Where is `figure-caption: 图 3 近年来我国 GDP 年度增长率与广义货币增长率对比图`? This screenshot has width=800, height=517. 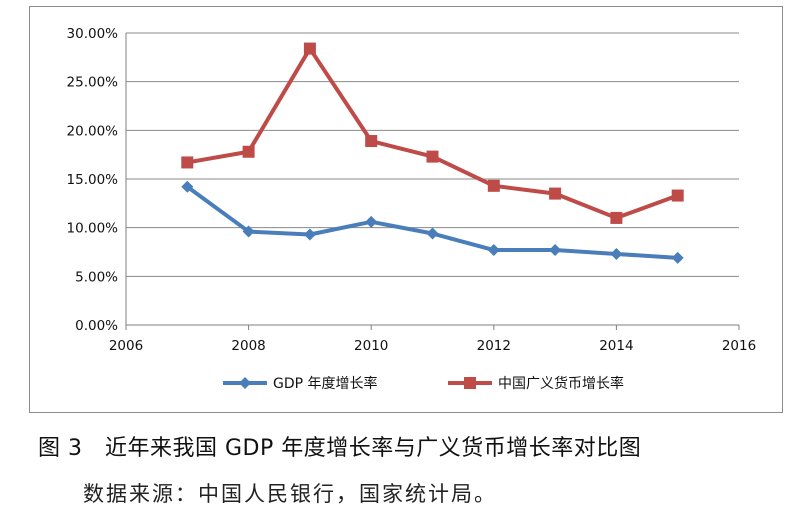
figure-caption: 图 3 近年来我国 GDP 年度增长率与广义货币增长率对比图 is located at coordinates (340, 448).